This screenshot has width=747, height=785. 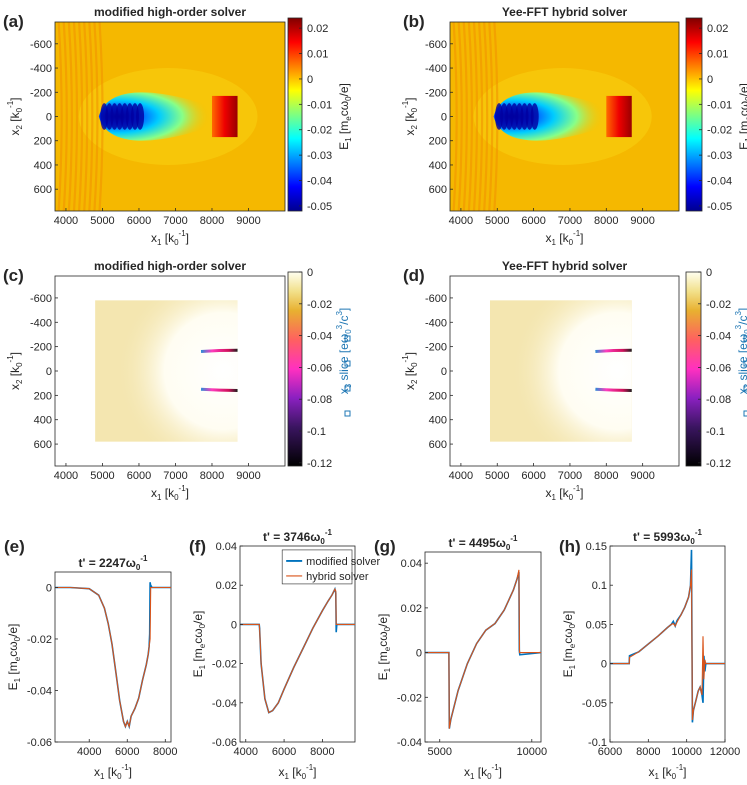 What do you see at coordinates (597, 743) in the screenshot?
I see `y-tick-label: -0.1` at bounding box center [597, 743].